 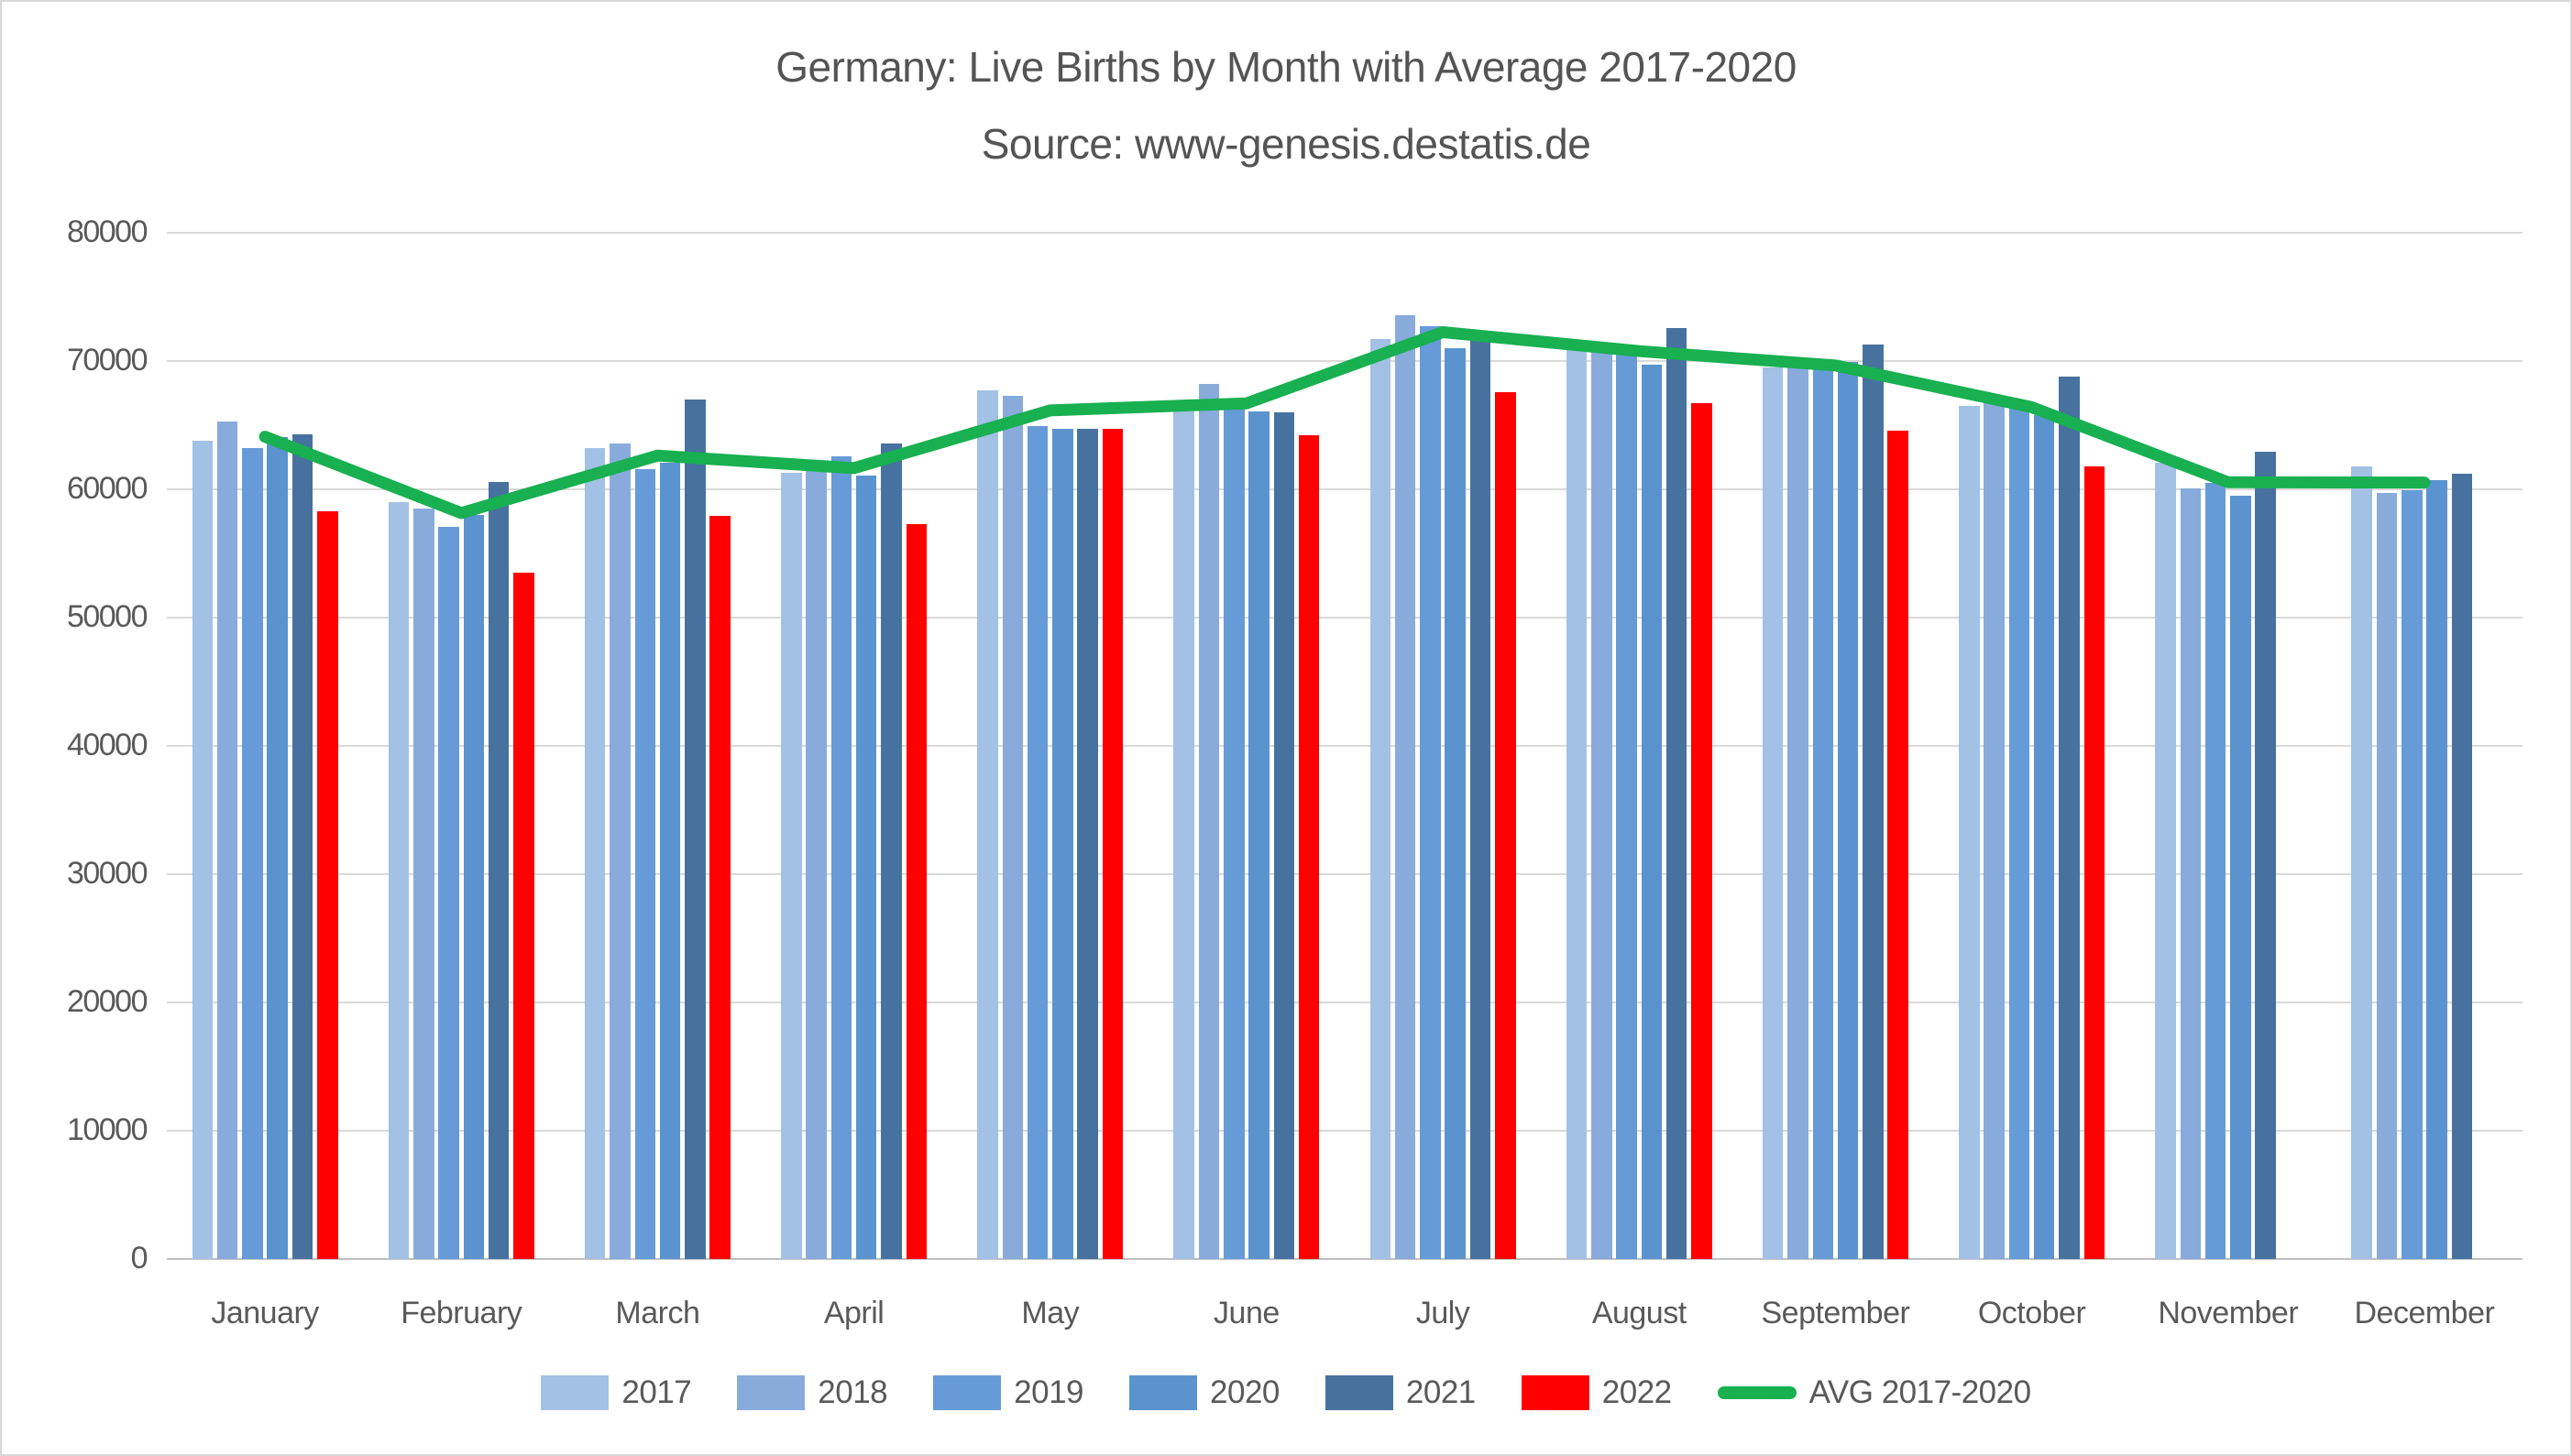 What do you see at coordinates (107, 745) in the screenshot?
I see `y-tick-label-40000: 40000` at bounding box center [107, 745].